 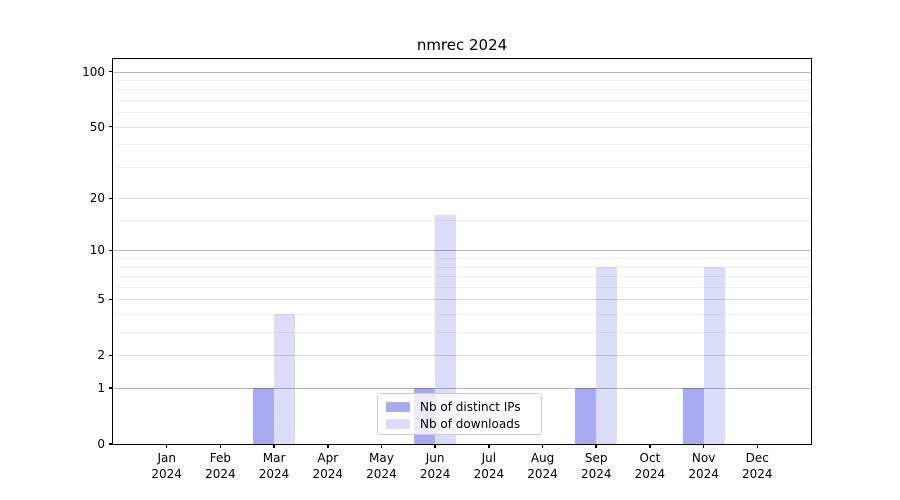 I want to click on bar-ips-nov, so click(x=693, y=416).